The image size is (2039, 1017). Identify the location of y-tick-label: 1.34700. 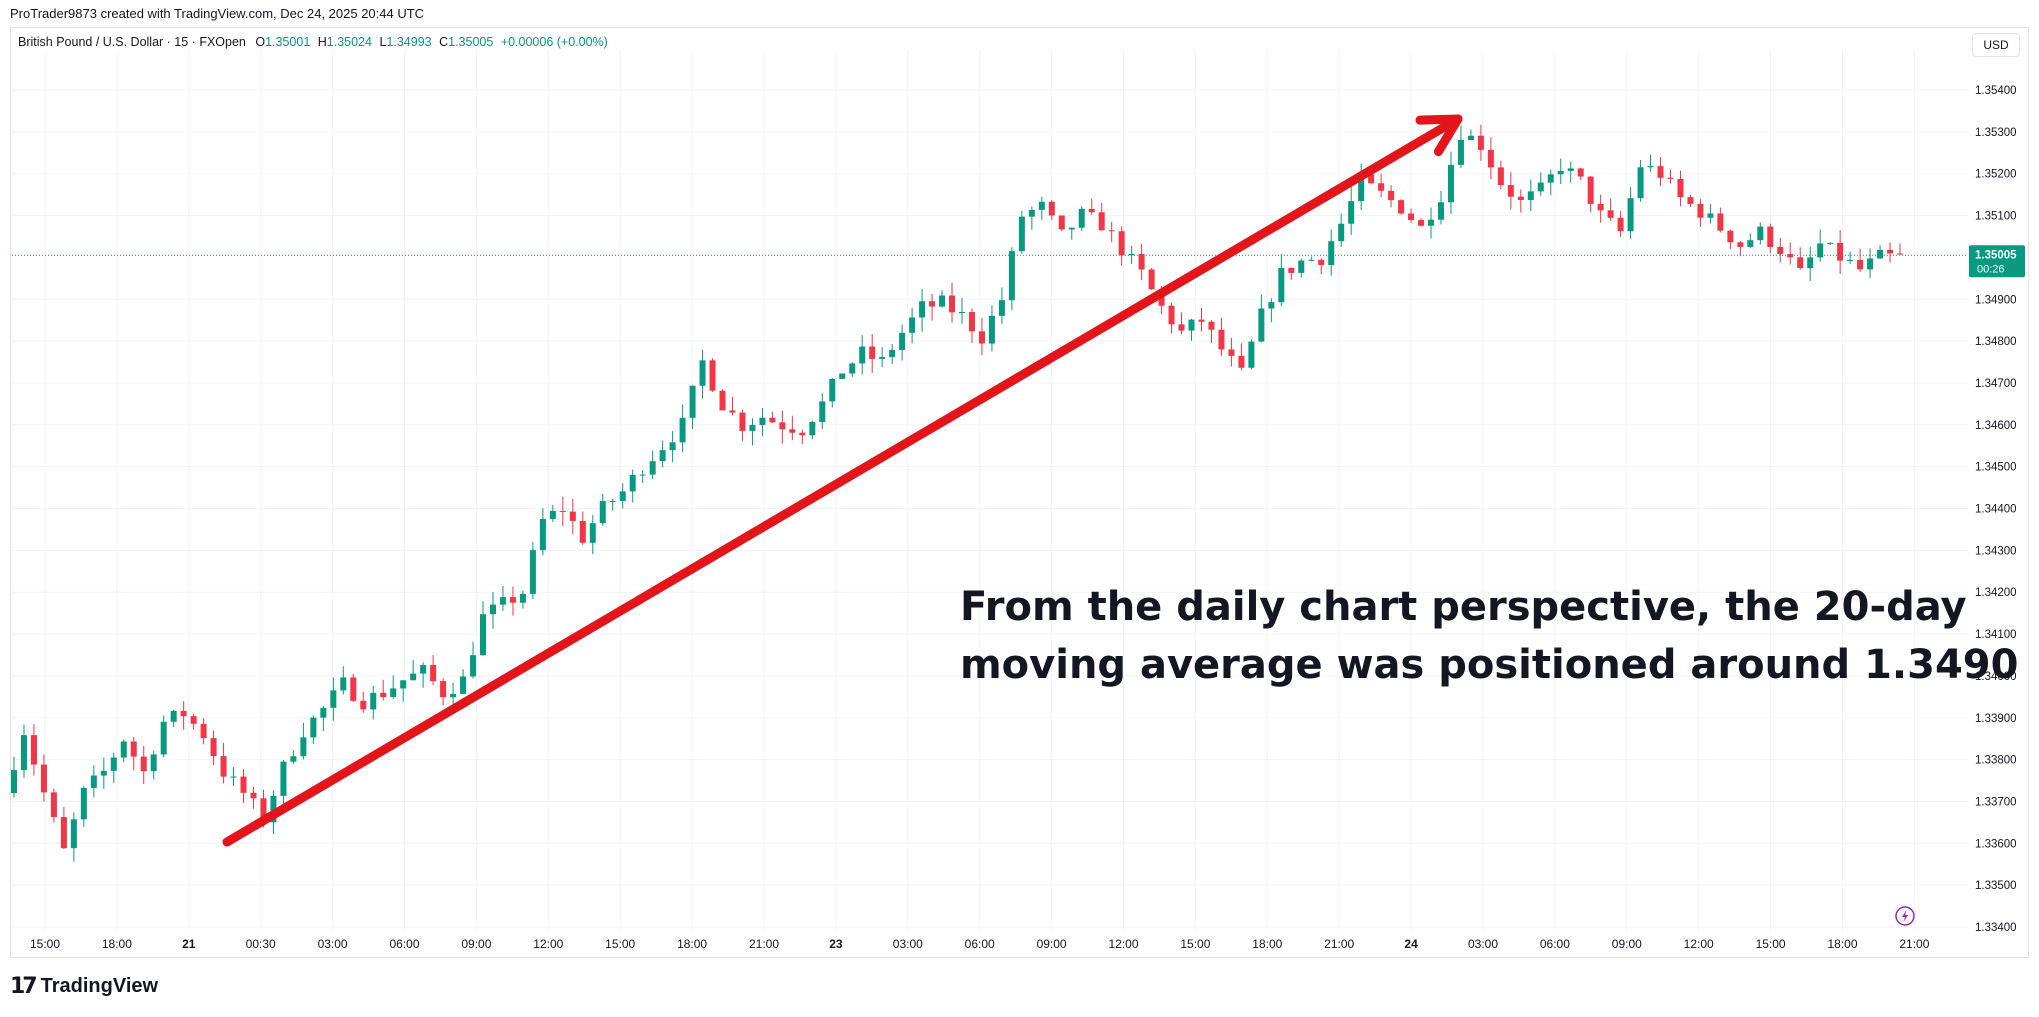
(1996, 384).